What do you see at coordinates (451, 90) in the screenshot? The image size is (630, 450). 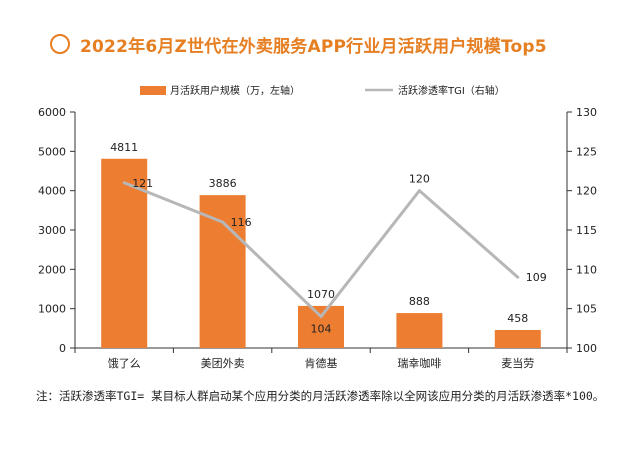 I see `legend-label-line: 活跃渗透率TGI（右轴）` at bounding box center [451, 90].